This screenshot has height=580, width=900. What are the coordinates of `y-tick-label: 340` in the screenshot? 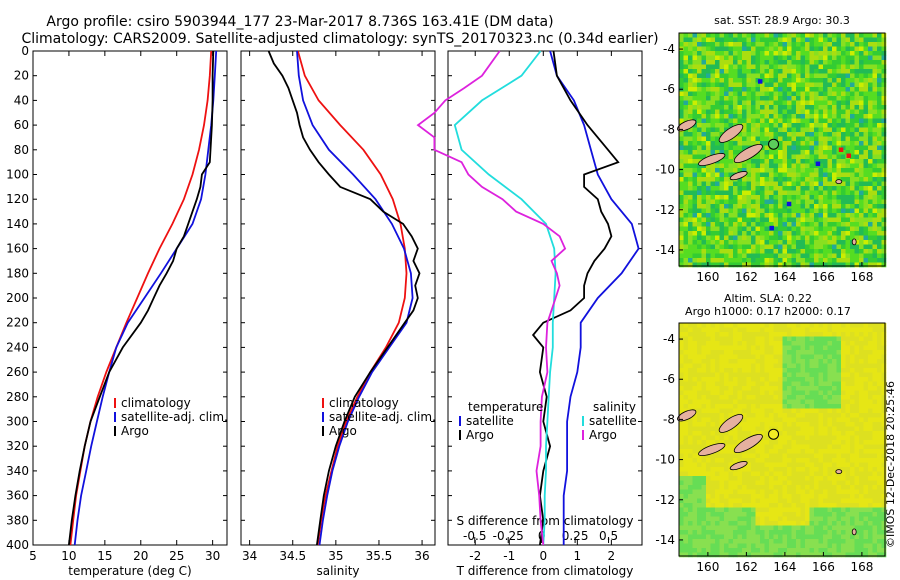 It's located at (17, 471).